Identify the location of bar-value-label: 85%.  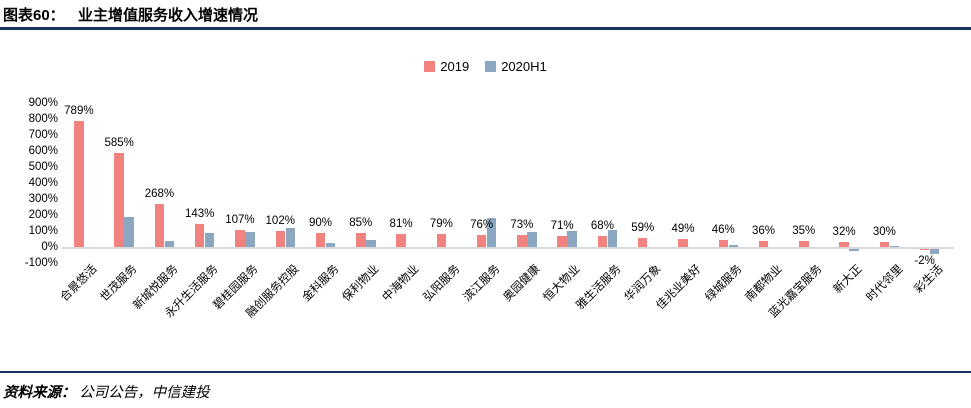
(361, 223).